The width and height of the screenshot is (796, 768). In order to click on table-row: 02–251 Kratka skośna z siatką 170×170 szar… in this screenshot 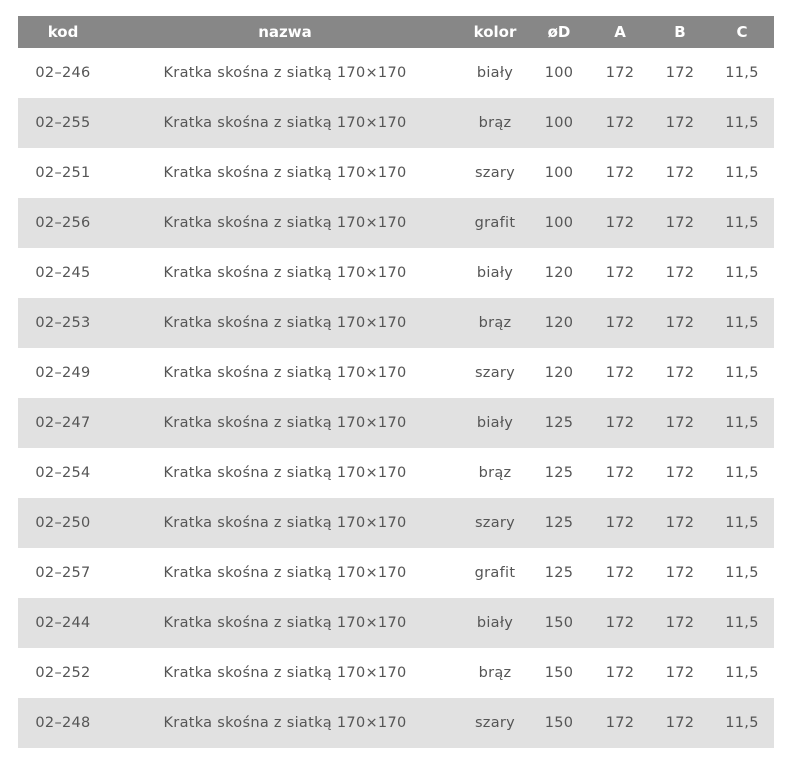, I will do `click(396, 173)`.